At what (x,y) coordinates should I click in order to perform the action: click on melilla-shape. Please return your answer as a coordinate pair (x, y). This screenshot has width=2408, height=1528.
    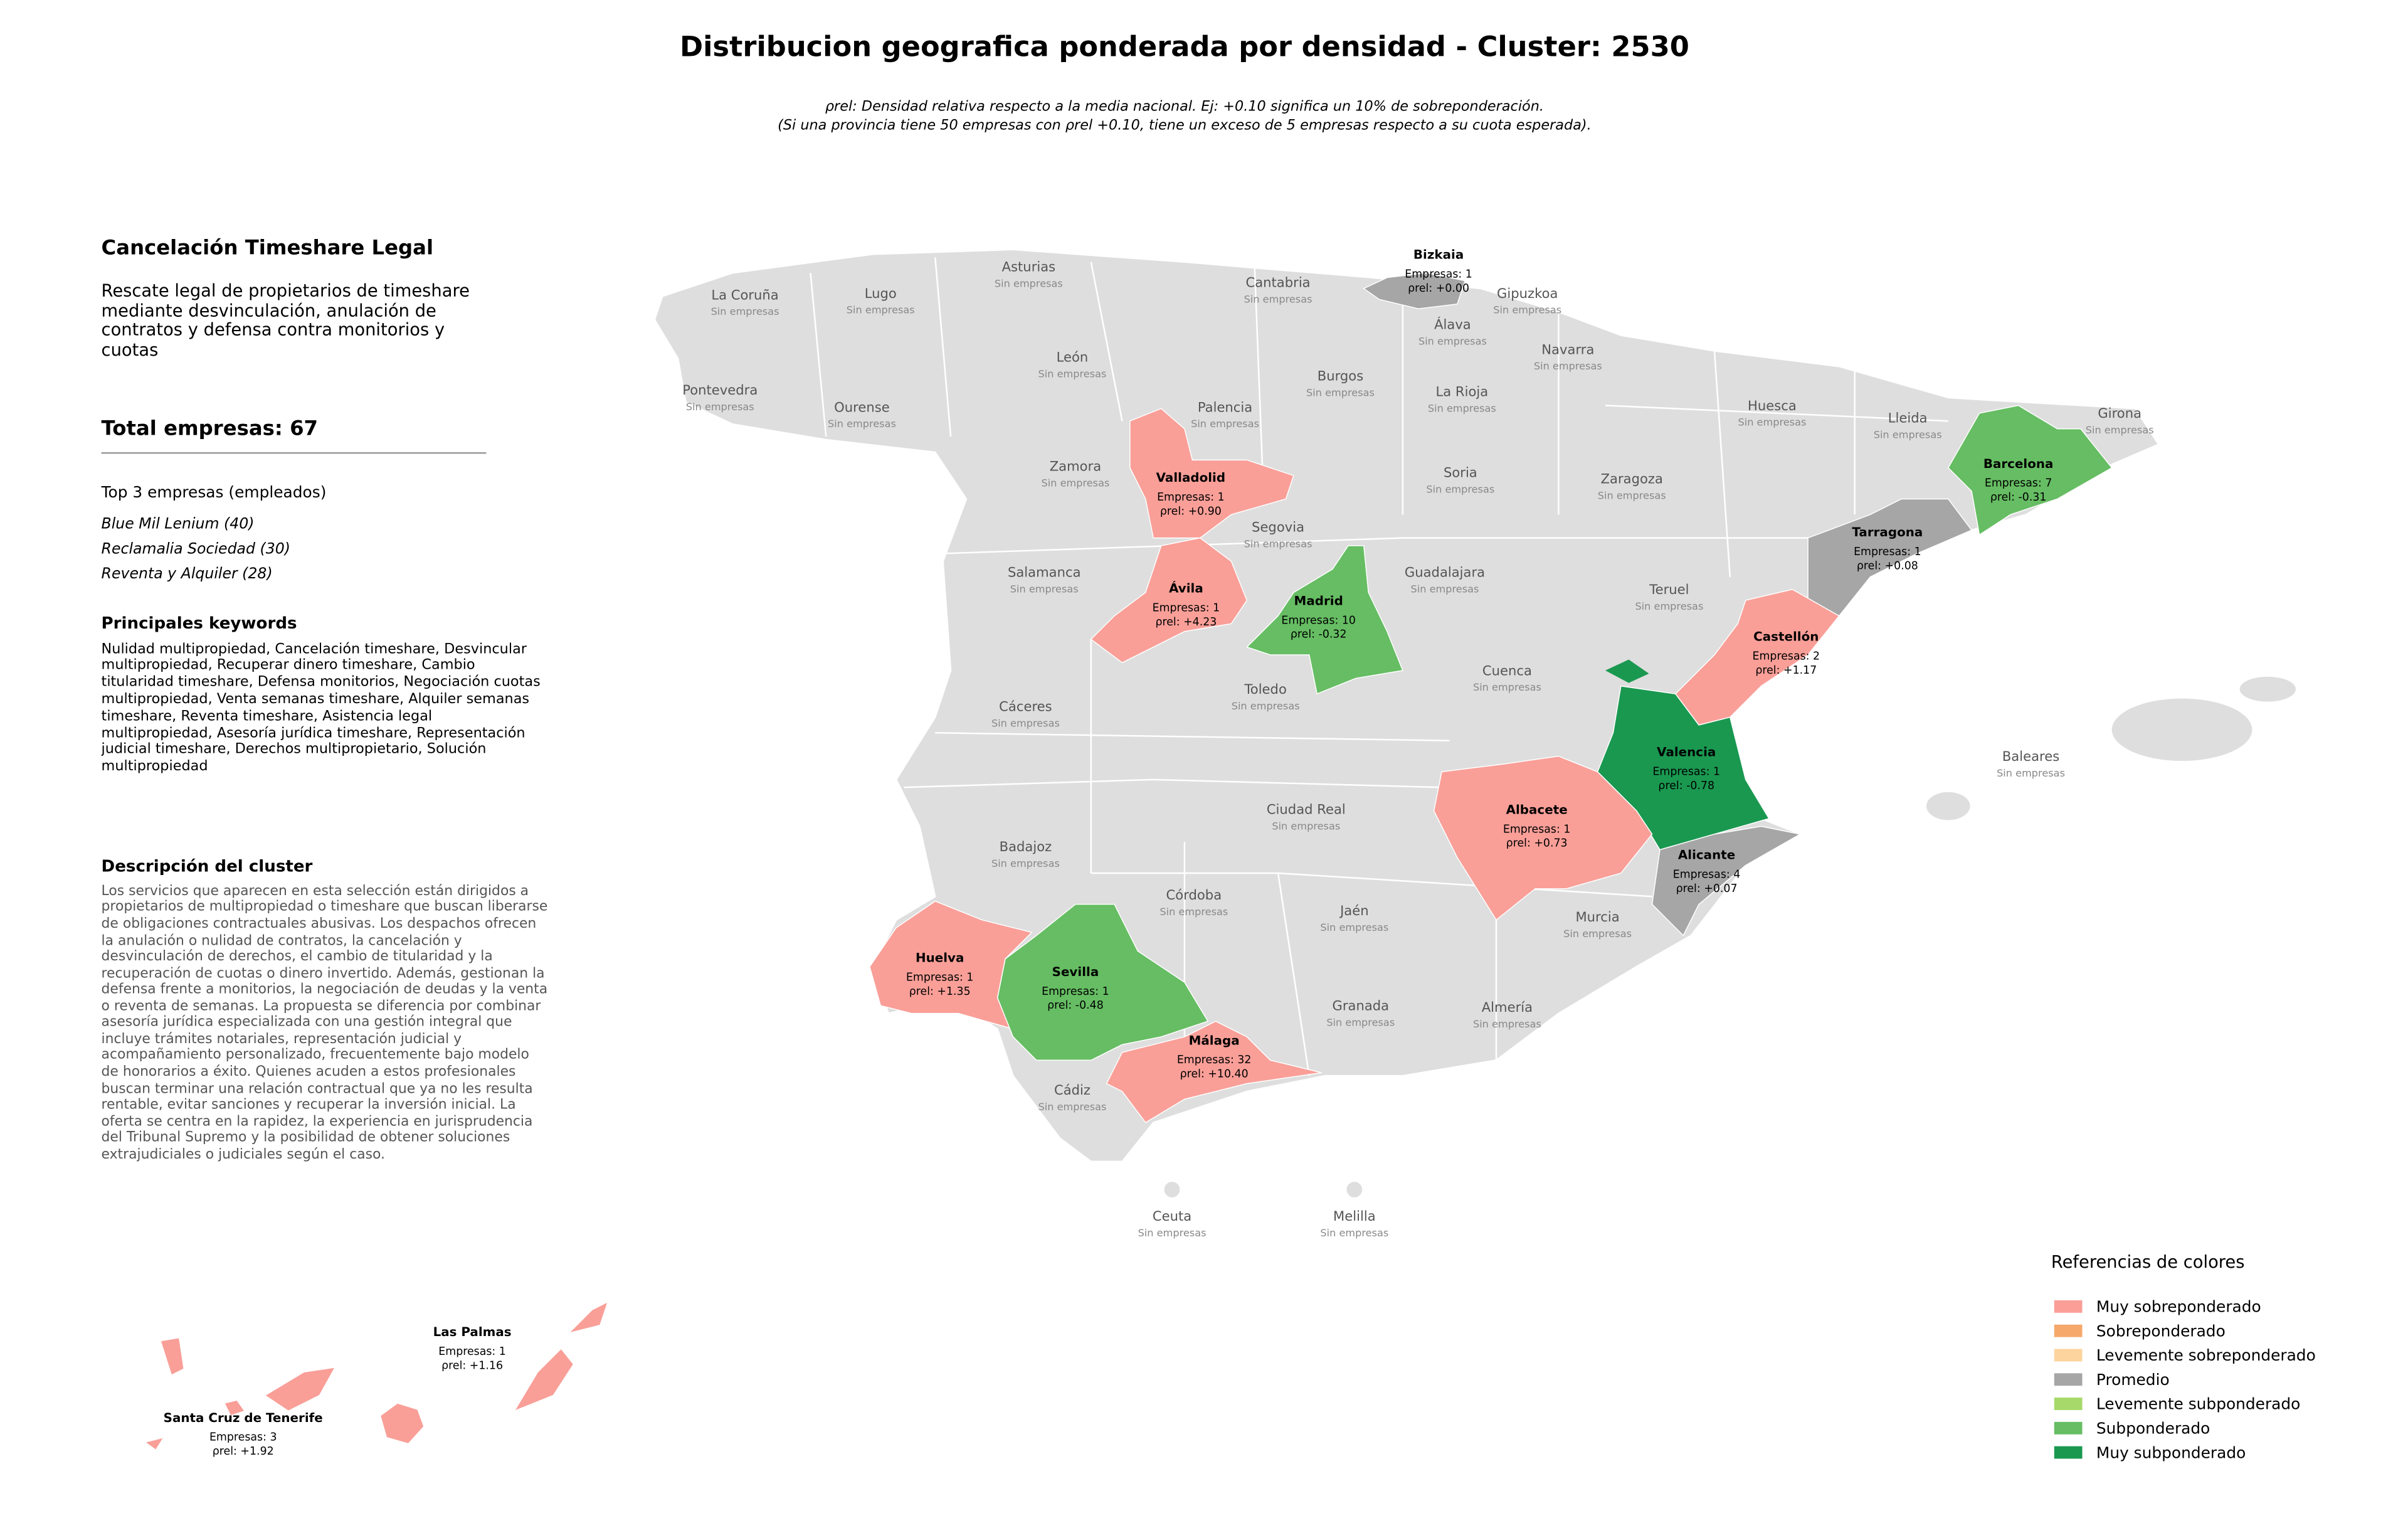
    Looking at the image, I should click on (1354, 1189).